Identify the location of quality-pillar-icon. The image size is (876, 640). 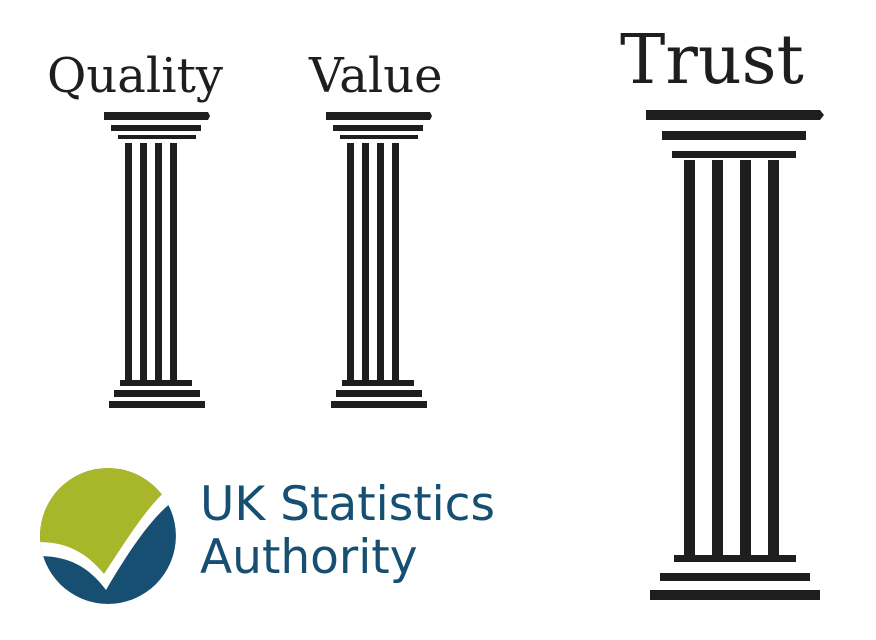
(157, 260).